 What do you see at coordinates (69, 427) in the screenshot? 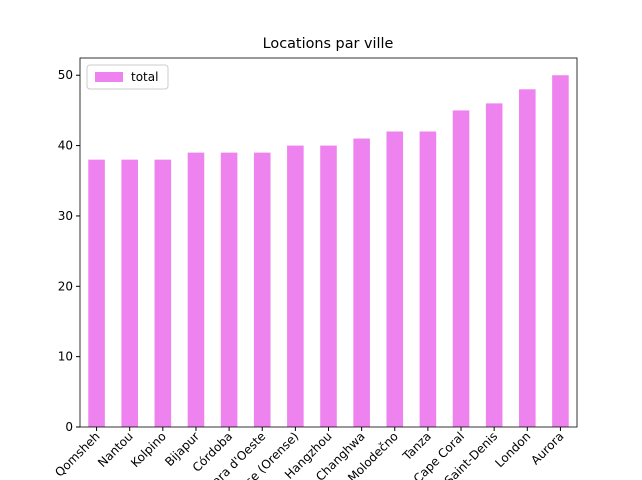
I see `y-tick-label: 0` at bounding box center [69, 427].